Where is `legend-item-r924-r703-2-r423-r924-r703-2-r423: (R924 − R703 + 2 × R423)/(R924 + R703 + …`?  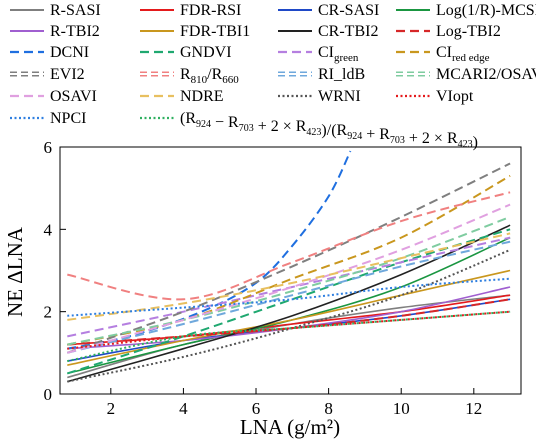
legend-item-r924-r703-2-r423-r924-r703-2-r423: (R924 − R703 + 2 × R423)/(R924 + R703 + … is located at coordinates (309, 130).